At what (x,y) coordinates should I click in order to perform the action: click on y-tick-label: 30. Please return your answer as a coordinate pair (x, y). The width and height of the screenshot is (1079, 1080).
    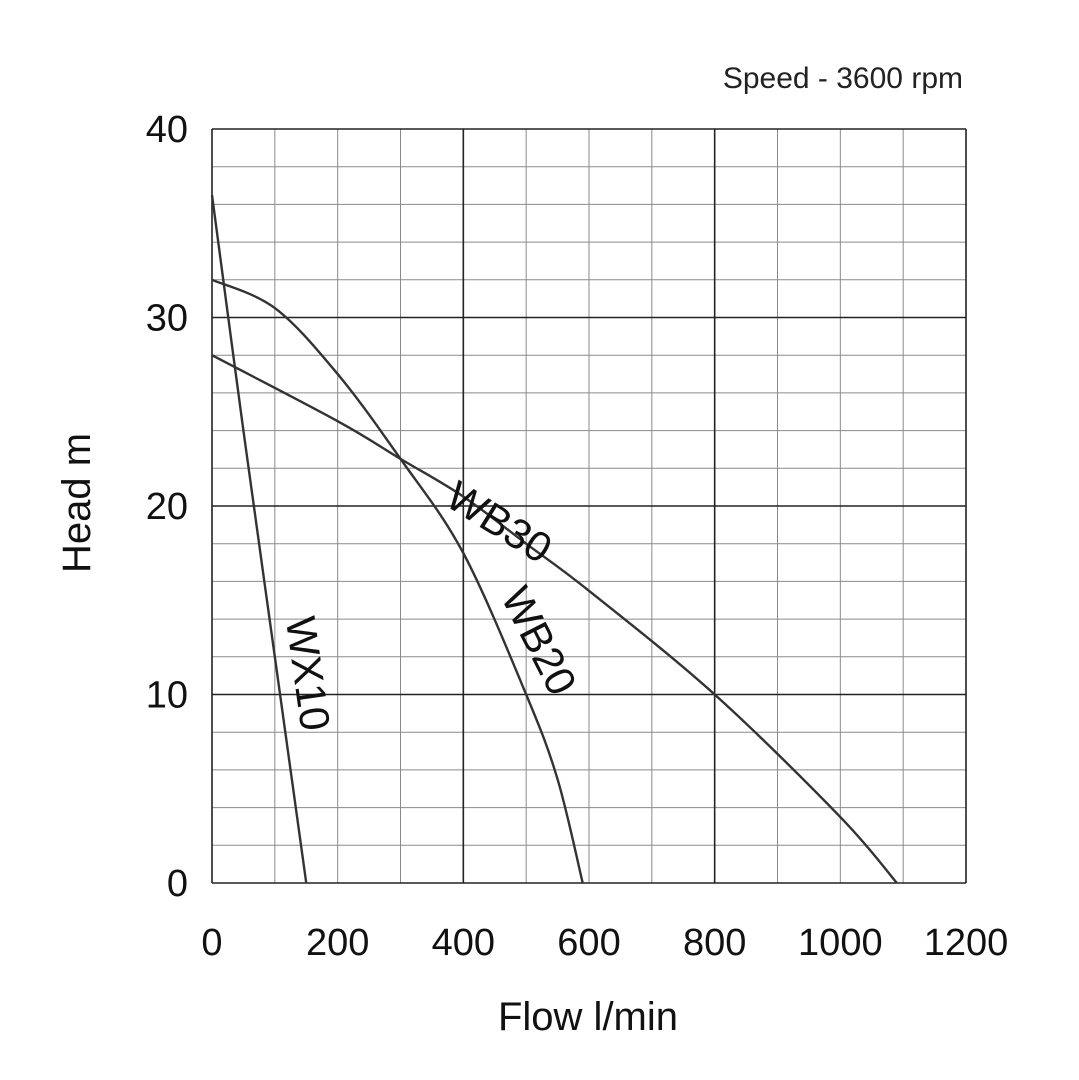
    Looking at the image, I should click on (167, 319).